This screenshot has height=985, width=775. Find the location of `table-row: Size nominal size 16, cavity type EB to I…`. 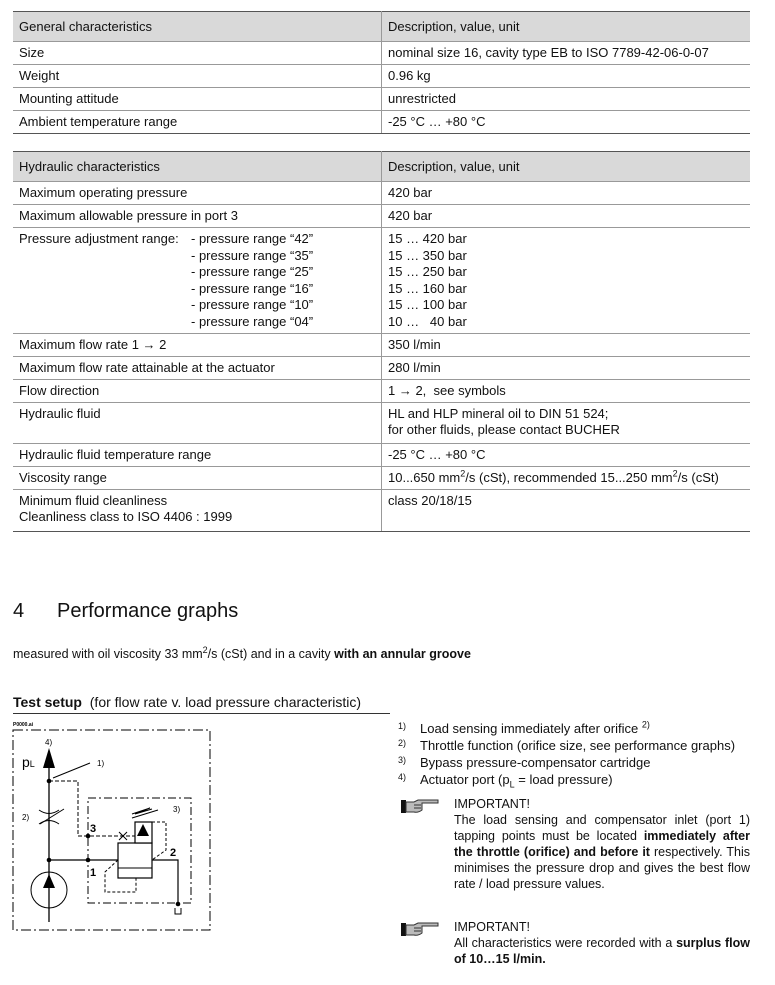

table-row: Size nominal size 16, cavity type EB to I… is located at coordinates (381, 53).